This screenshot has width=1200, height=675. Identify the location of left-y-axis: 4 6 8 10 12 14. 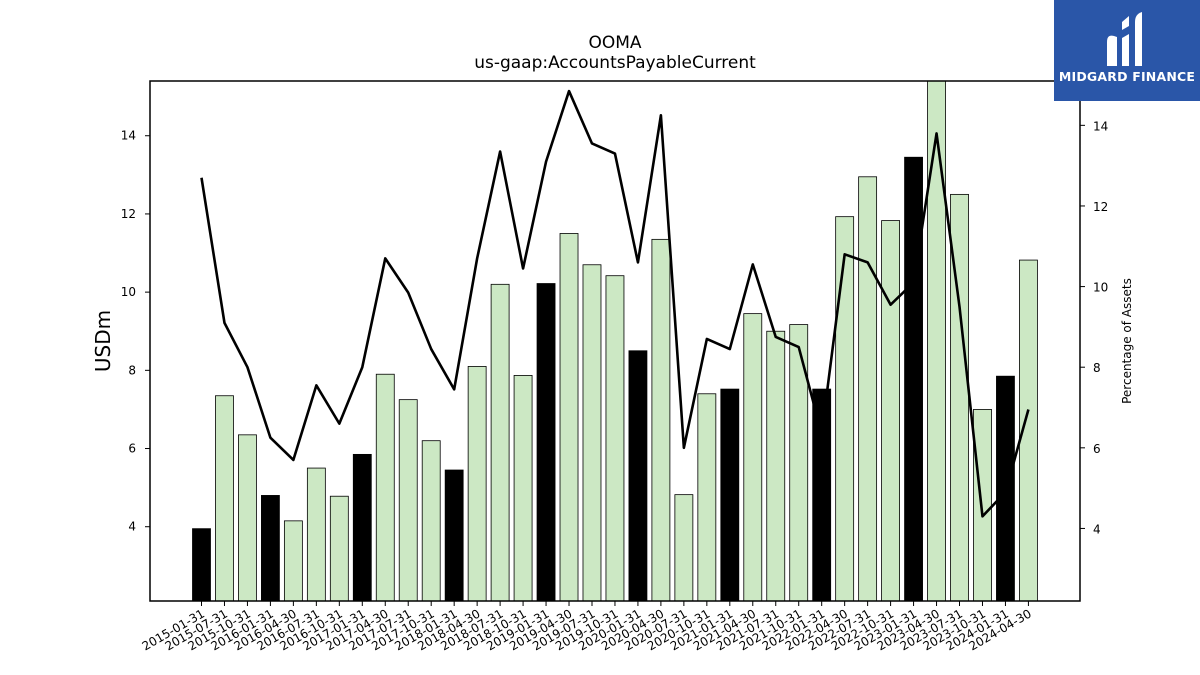
(135, 331).